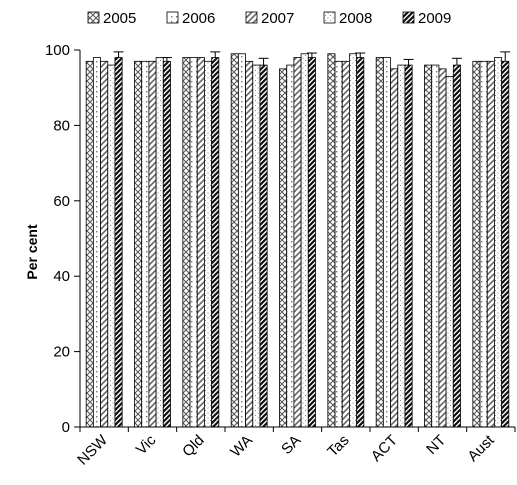  Describe the element at coordinates (277, 18) in the screenshot. I see `legend-label-2007: 2007` at that location.